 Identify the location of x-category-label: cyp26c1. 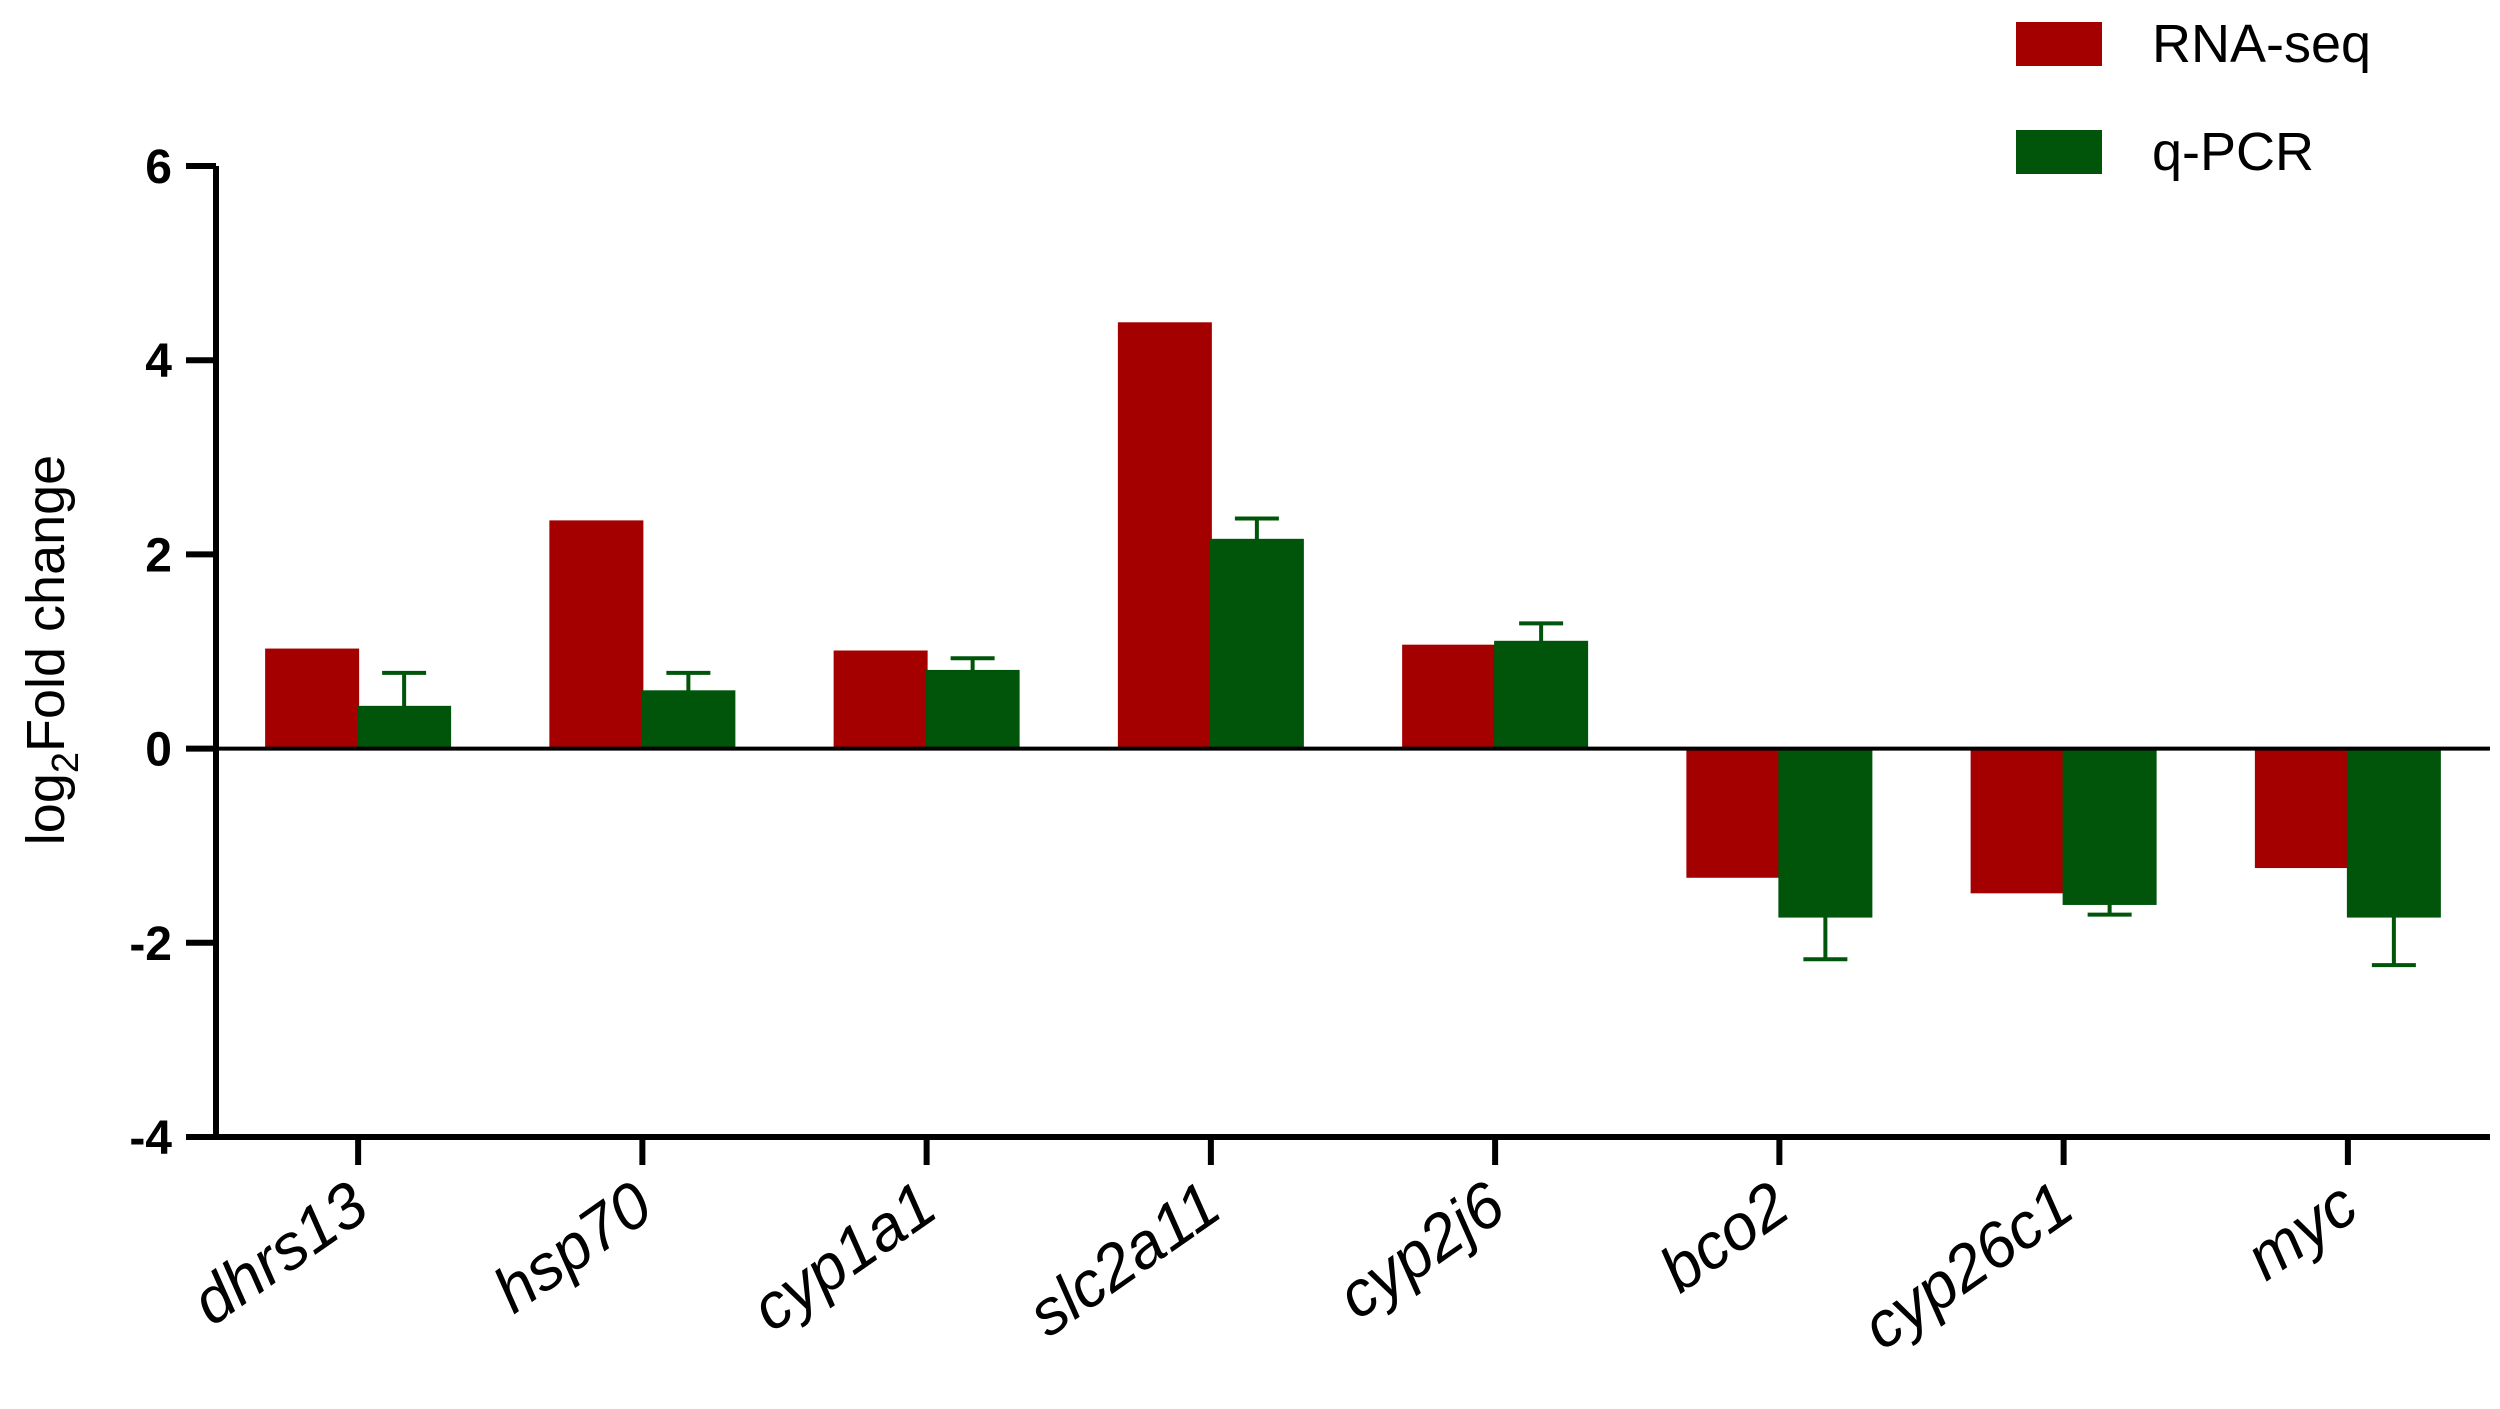
(1967, 1265).